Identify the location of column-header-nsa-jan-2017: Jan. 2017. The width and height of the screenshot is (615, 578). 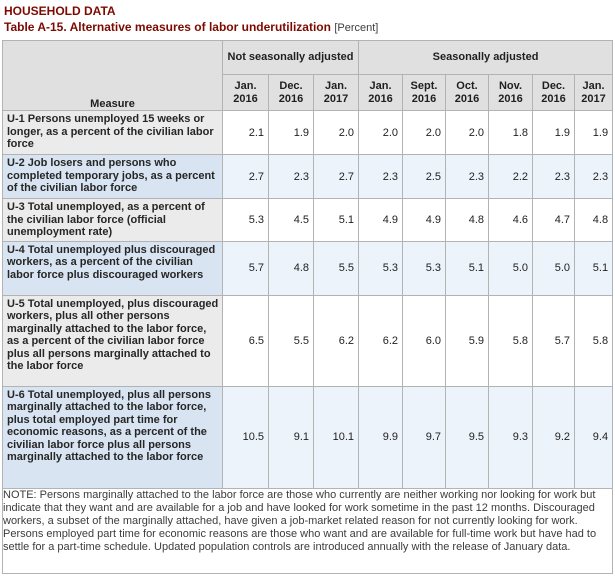
(336, 92).